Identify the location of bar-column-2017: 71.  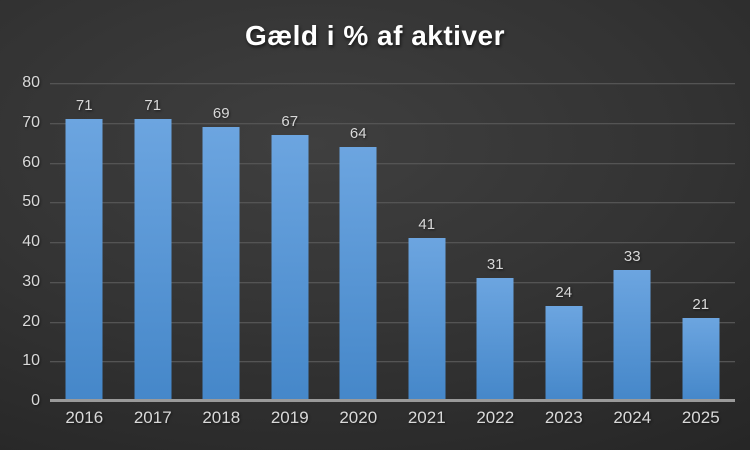
(153, 242).